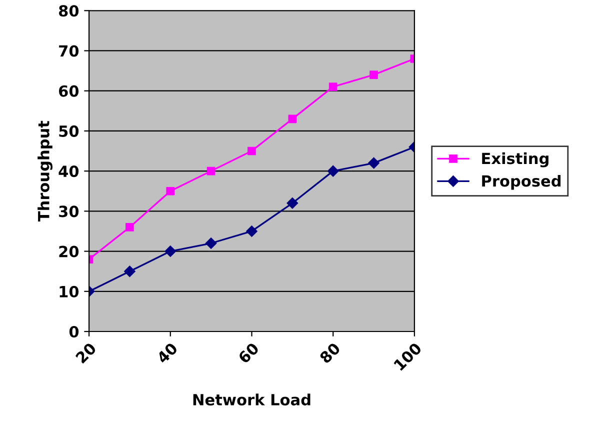 The image size is (614, 425). Describe the element at coordinates (69, 51) in the screenshot. I see `y-tick-label: 70` at that location.